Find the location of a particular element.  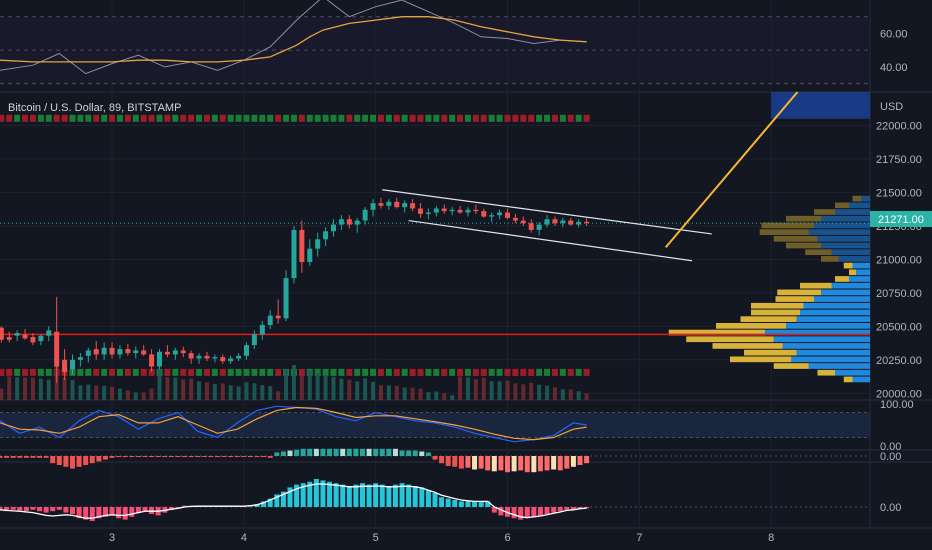

price-tick-label: 21500.00 is located at coordinates (899, 193).